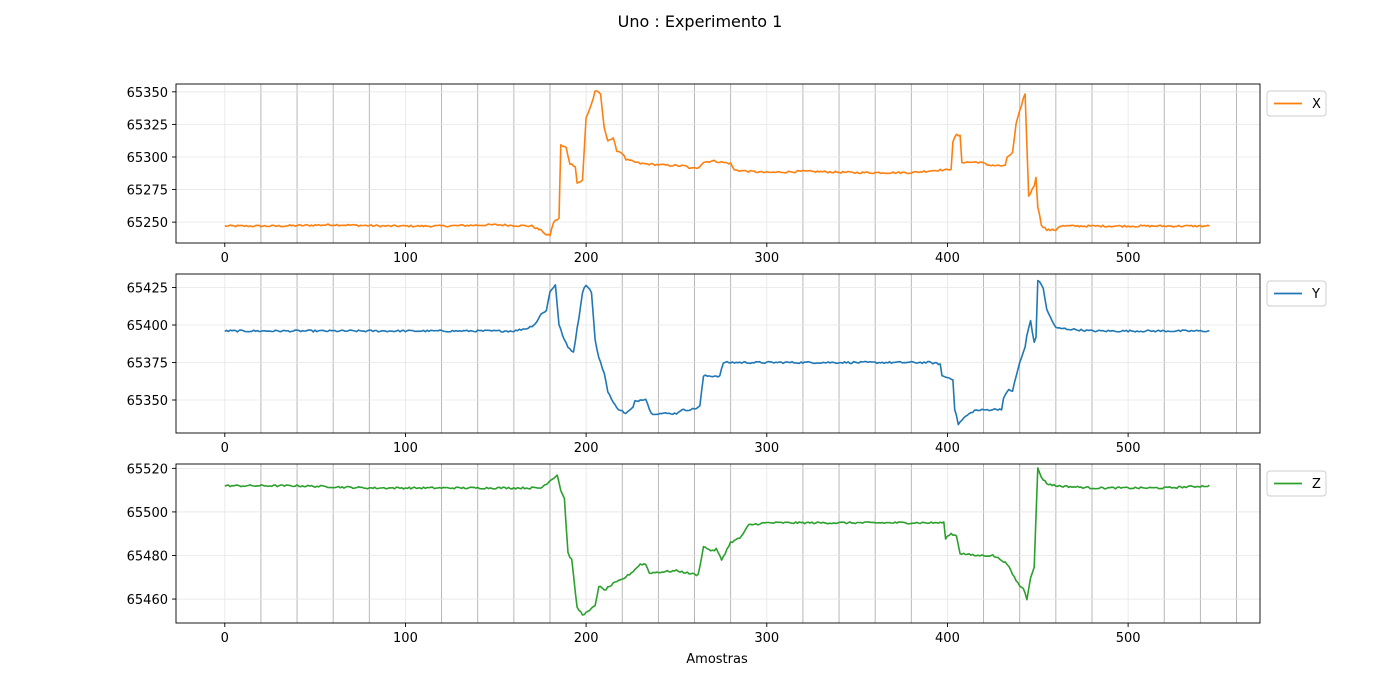 The image size is (1400, 700). Describe the element at coordinates (147, 326) in the screenshot. I see `y-tick-label-y: 65400` at that location.